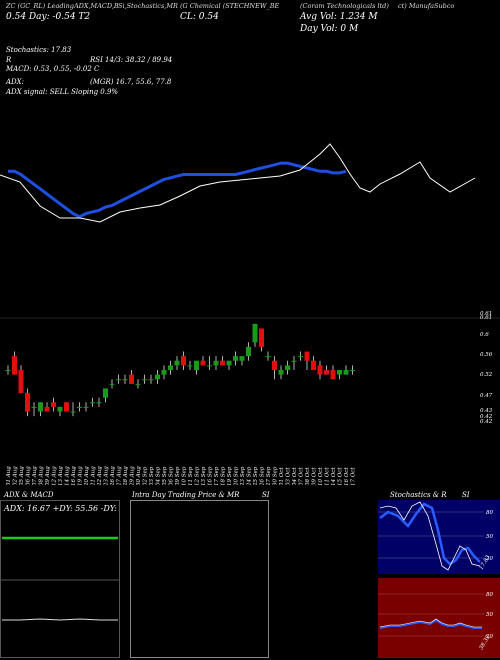 The image size is (500, 660). What do you see at coordinates (55, 475) in the screenshot?
I see `date-tick-label: 12 Aug` at bounding box center [55, 475].